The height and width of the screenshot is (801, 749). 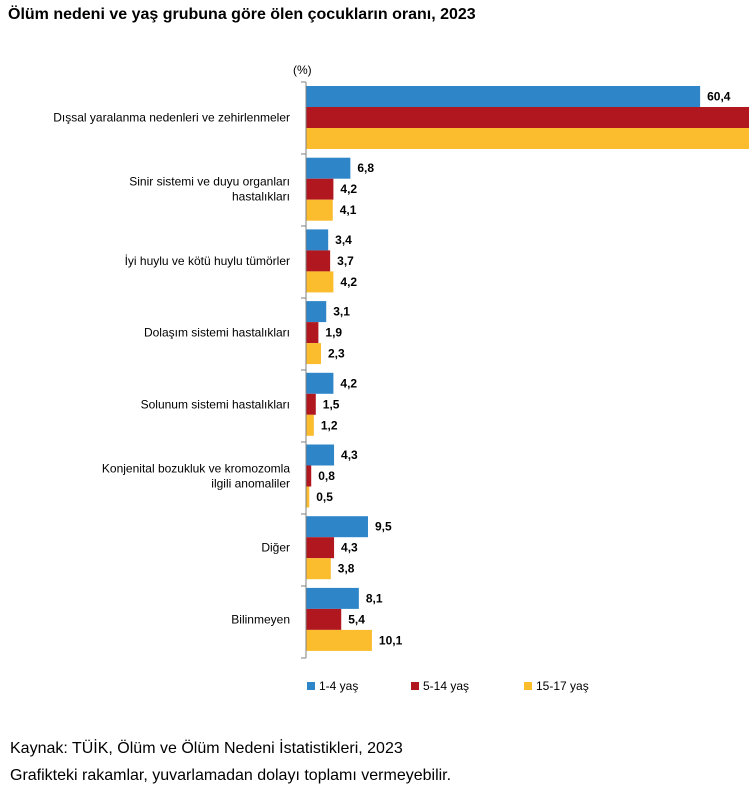 What do you see at coordinates (348, 210) in the screenshot?
I see `data-label: 4,1` at bounding box center [348, 210].